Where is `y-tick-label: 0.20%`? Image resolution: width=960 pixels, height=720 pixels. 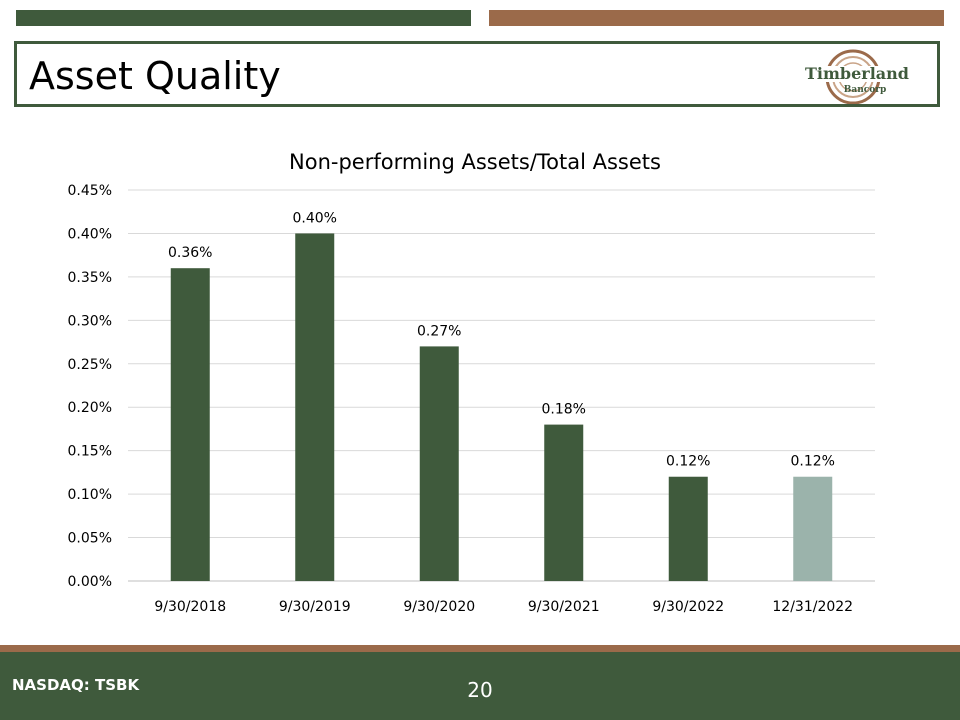 y-tick-label: 0.20% is located at coordinates (90, 408).